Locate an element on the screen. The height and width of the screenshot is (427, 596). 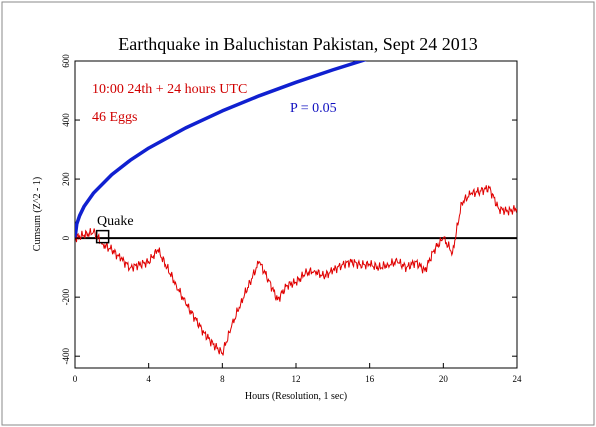
time-window-label: 10:00 24th + 24 hours UTC is located at coordinates (169, 89).